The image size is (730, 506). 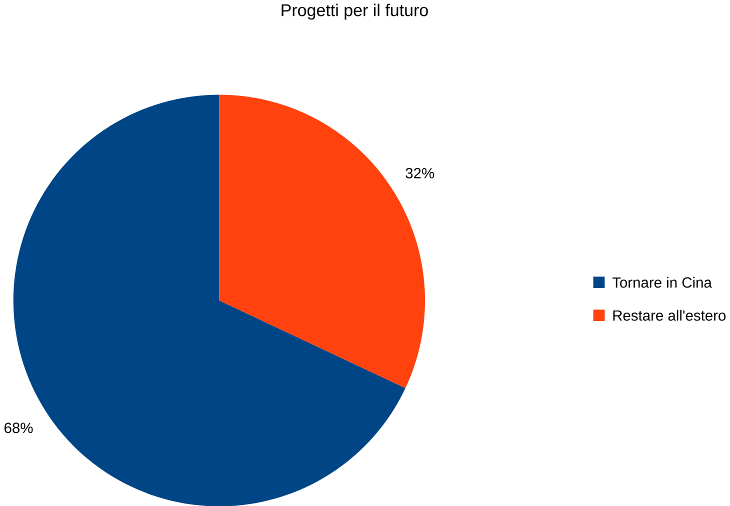 I want to click on chart-title: Progetti per il futuro, so click(x=355, y=12).